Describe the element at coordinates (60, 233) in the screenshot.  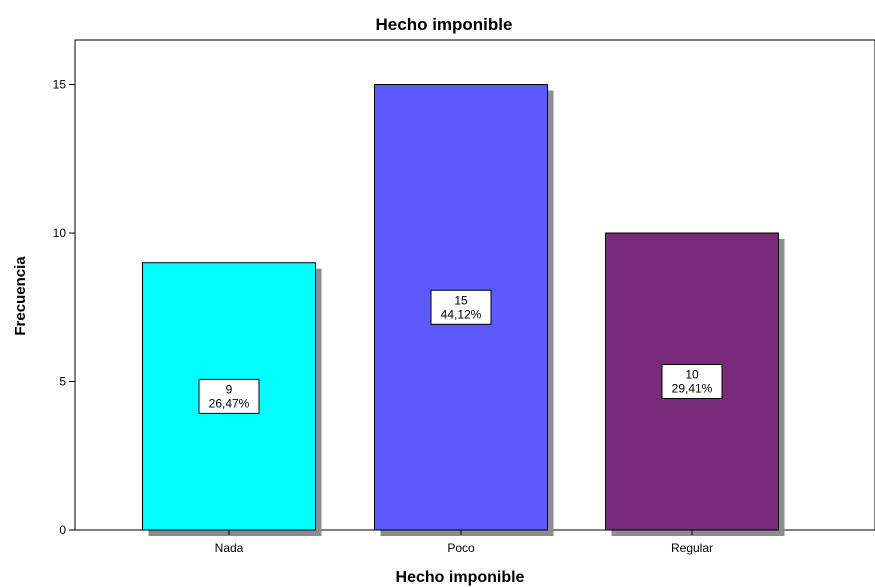
I see `y-tick-label: 10` at that location.